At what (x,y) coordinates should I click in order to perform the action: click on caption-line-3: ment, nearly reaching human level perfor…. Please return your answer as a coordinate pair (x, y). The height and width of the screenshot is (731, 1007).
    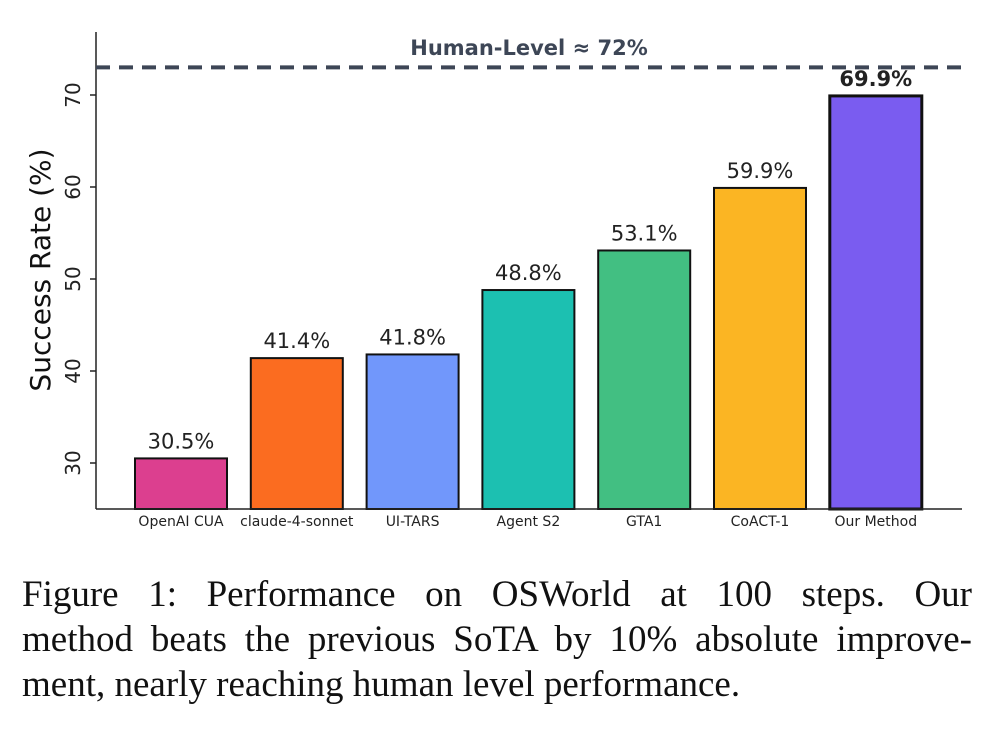
    Looking at the image, I should click on (381, 684).